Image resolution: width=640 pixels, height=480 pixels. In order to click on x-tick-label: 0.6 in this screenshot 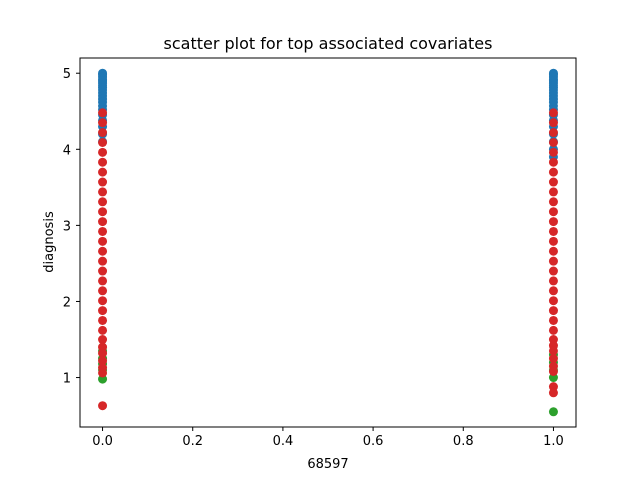, I will do `click(373, 441)`.